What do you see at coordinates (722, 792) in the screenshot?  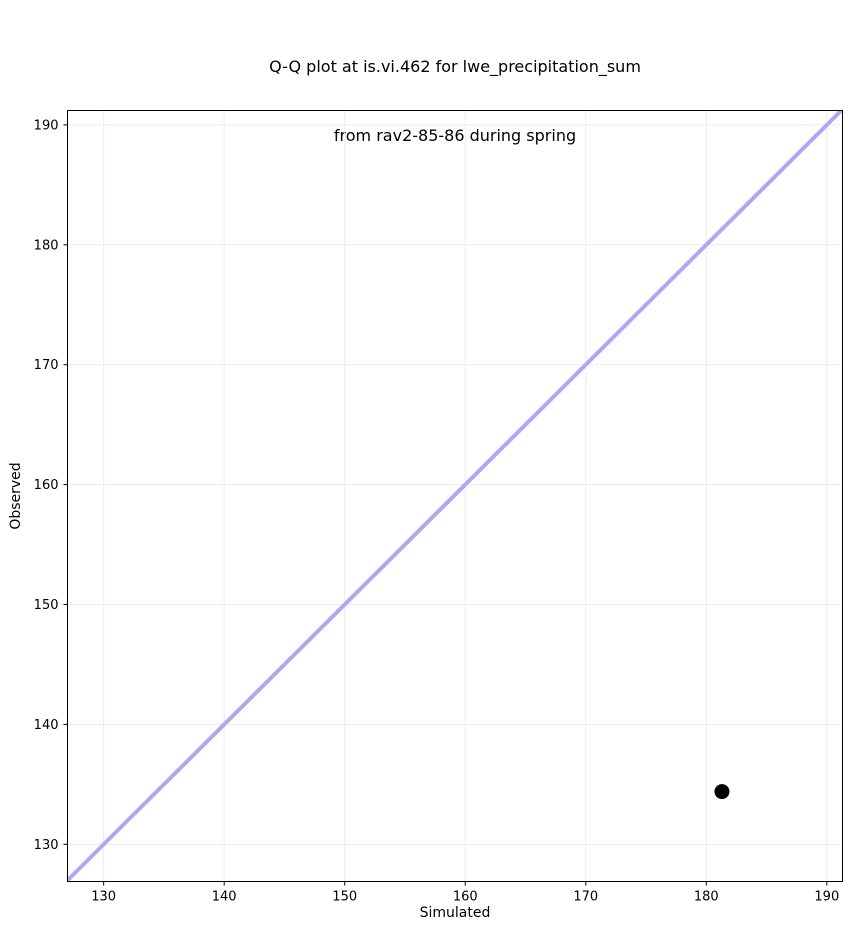 I see `data-point` at bounding box center [722, 792].